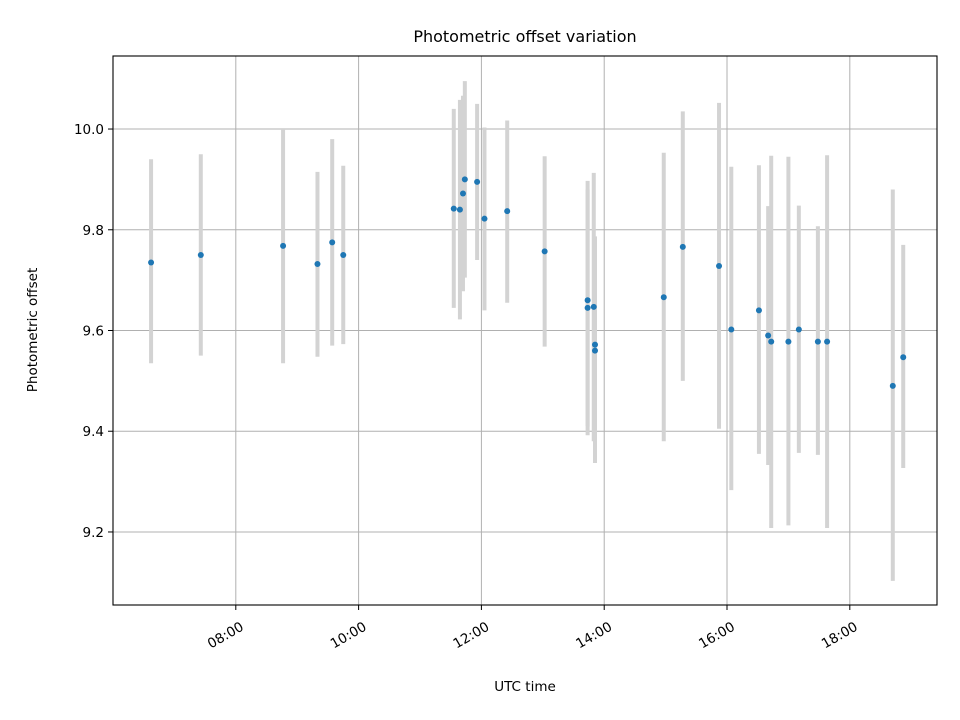 The height and width of the screenshot is (720, 960). What do you see at coordinates (525, 687) in the screenshot?
I see `x-axis-label: UTC time` at bounding box center [525, 687].